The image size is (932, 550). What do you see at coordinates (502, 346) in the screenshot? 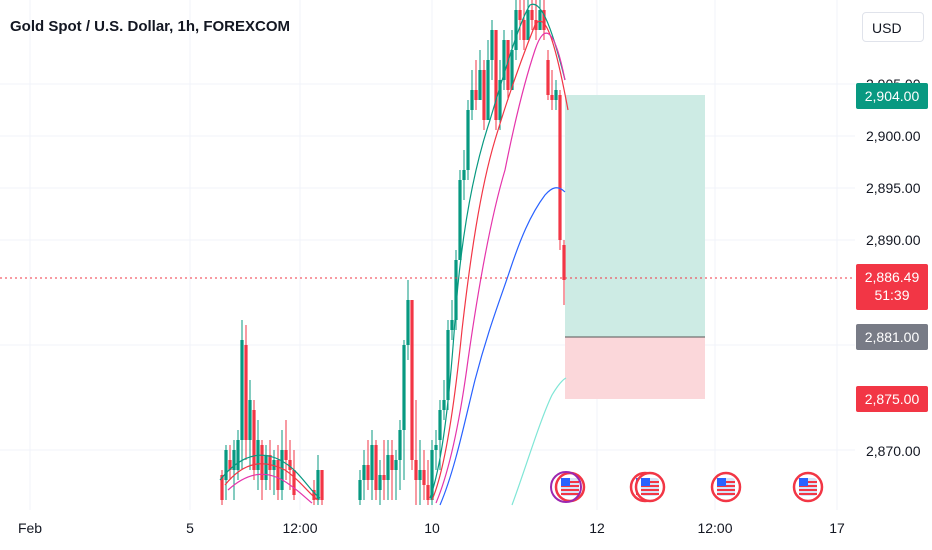
I see `ema-long-line` at bounding box center [502, 346].